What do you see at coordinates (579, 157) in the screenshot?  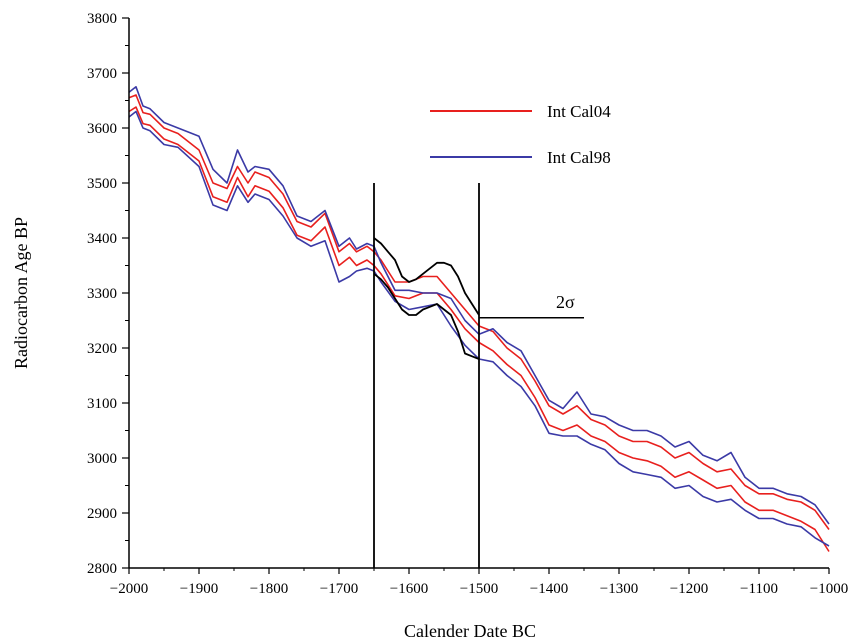 I see `legend-label-intcal98: Int Cal98` at bounding box center [579, 157].